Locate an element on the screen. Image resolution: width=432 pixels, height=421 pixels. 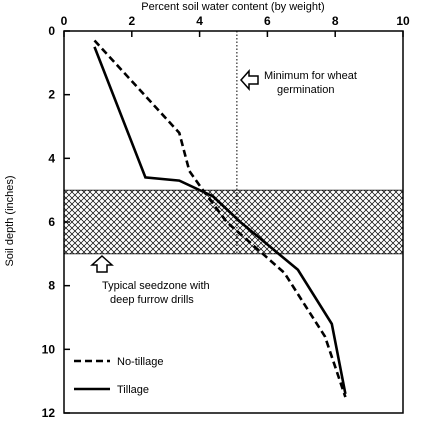
y-axis-title: Soil depth (inches) is located at coordinates (10, 220).